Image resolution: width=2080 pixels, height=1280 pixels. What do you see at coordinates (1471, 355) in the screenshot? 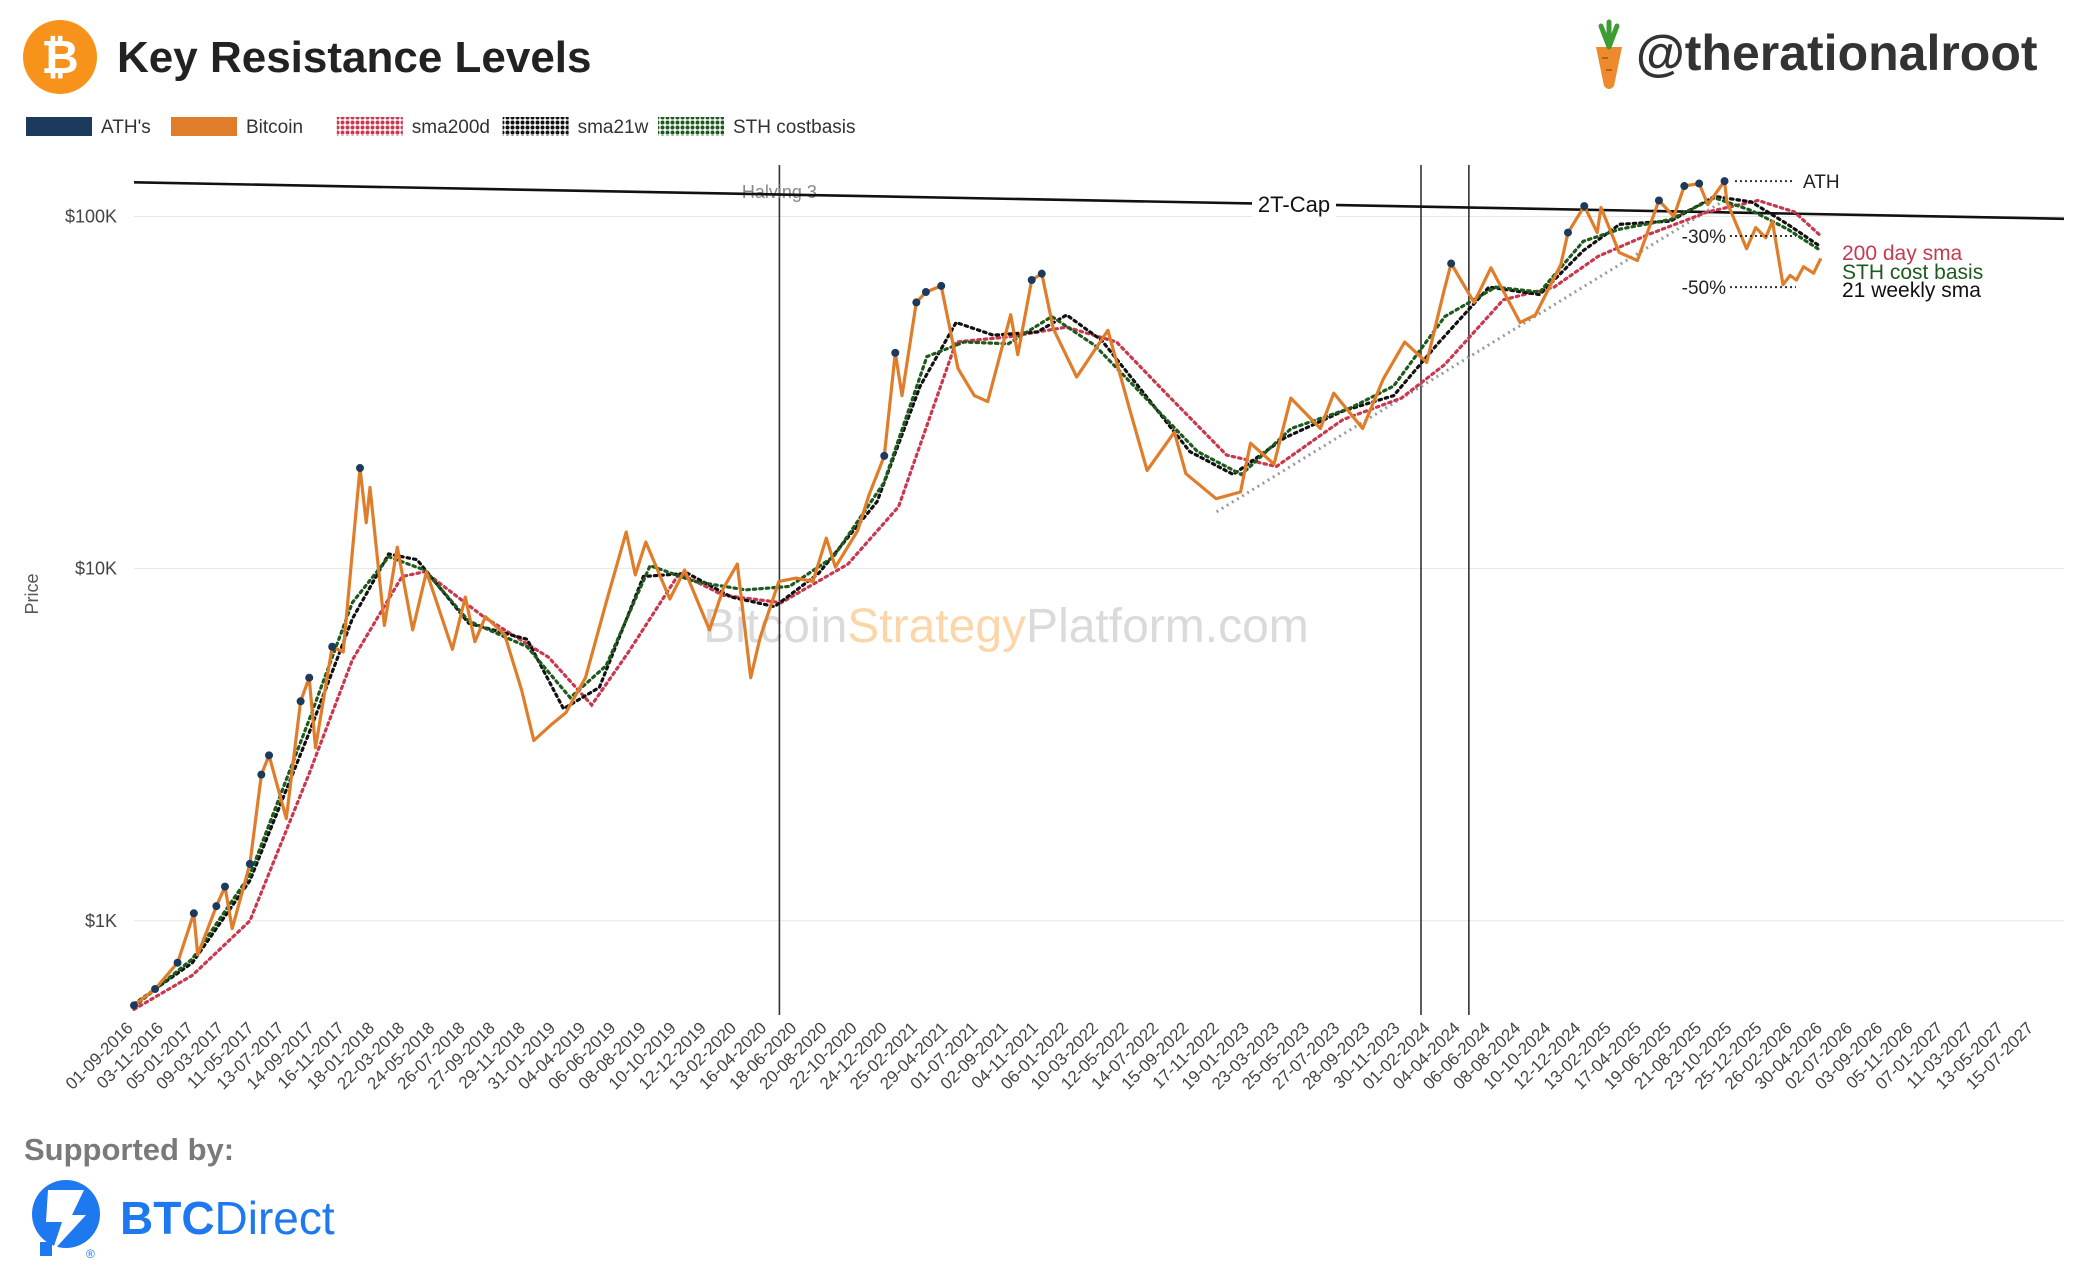
I see `support-trendline` at bounding box center [1471, 355].